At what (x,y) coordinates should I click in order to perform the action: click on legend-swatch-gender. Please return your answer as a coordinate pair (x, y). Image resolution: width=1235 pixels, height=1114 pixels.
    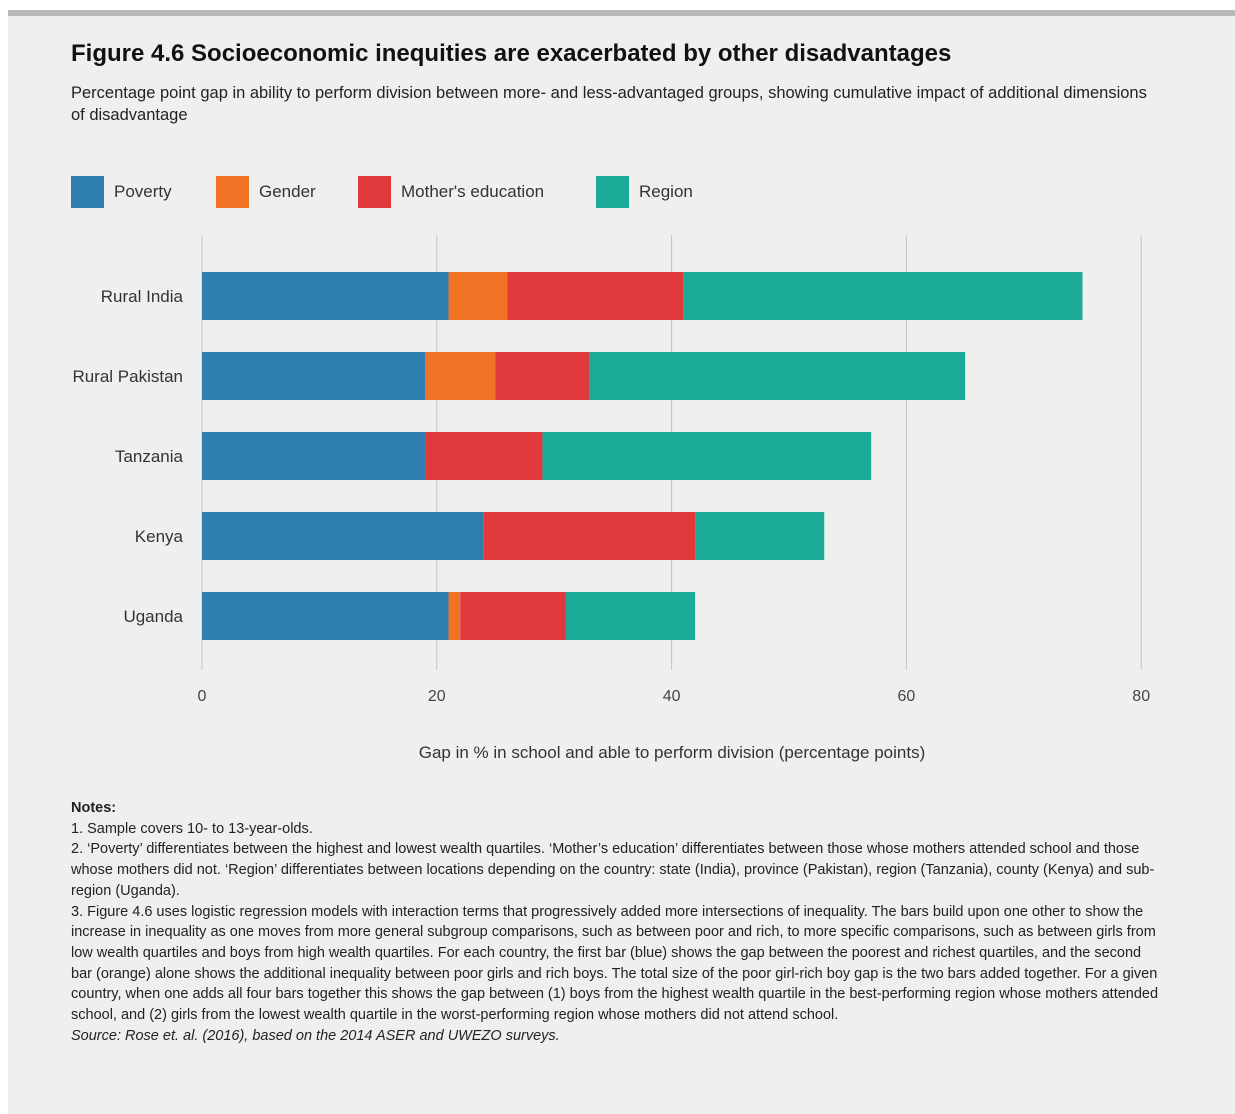
    Looking at the image, I should click on (232, 192).